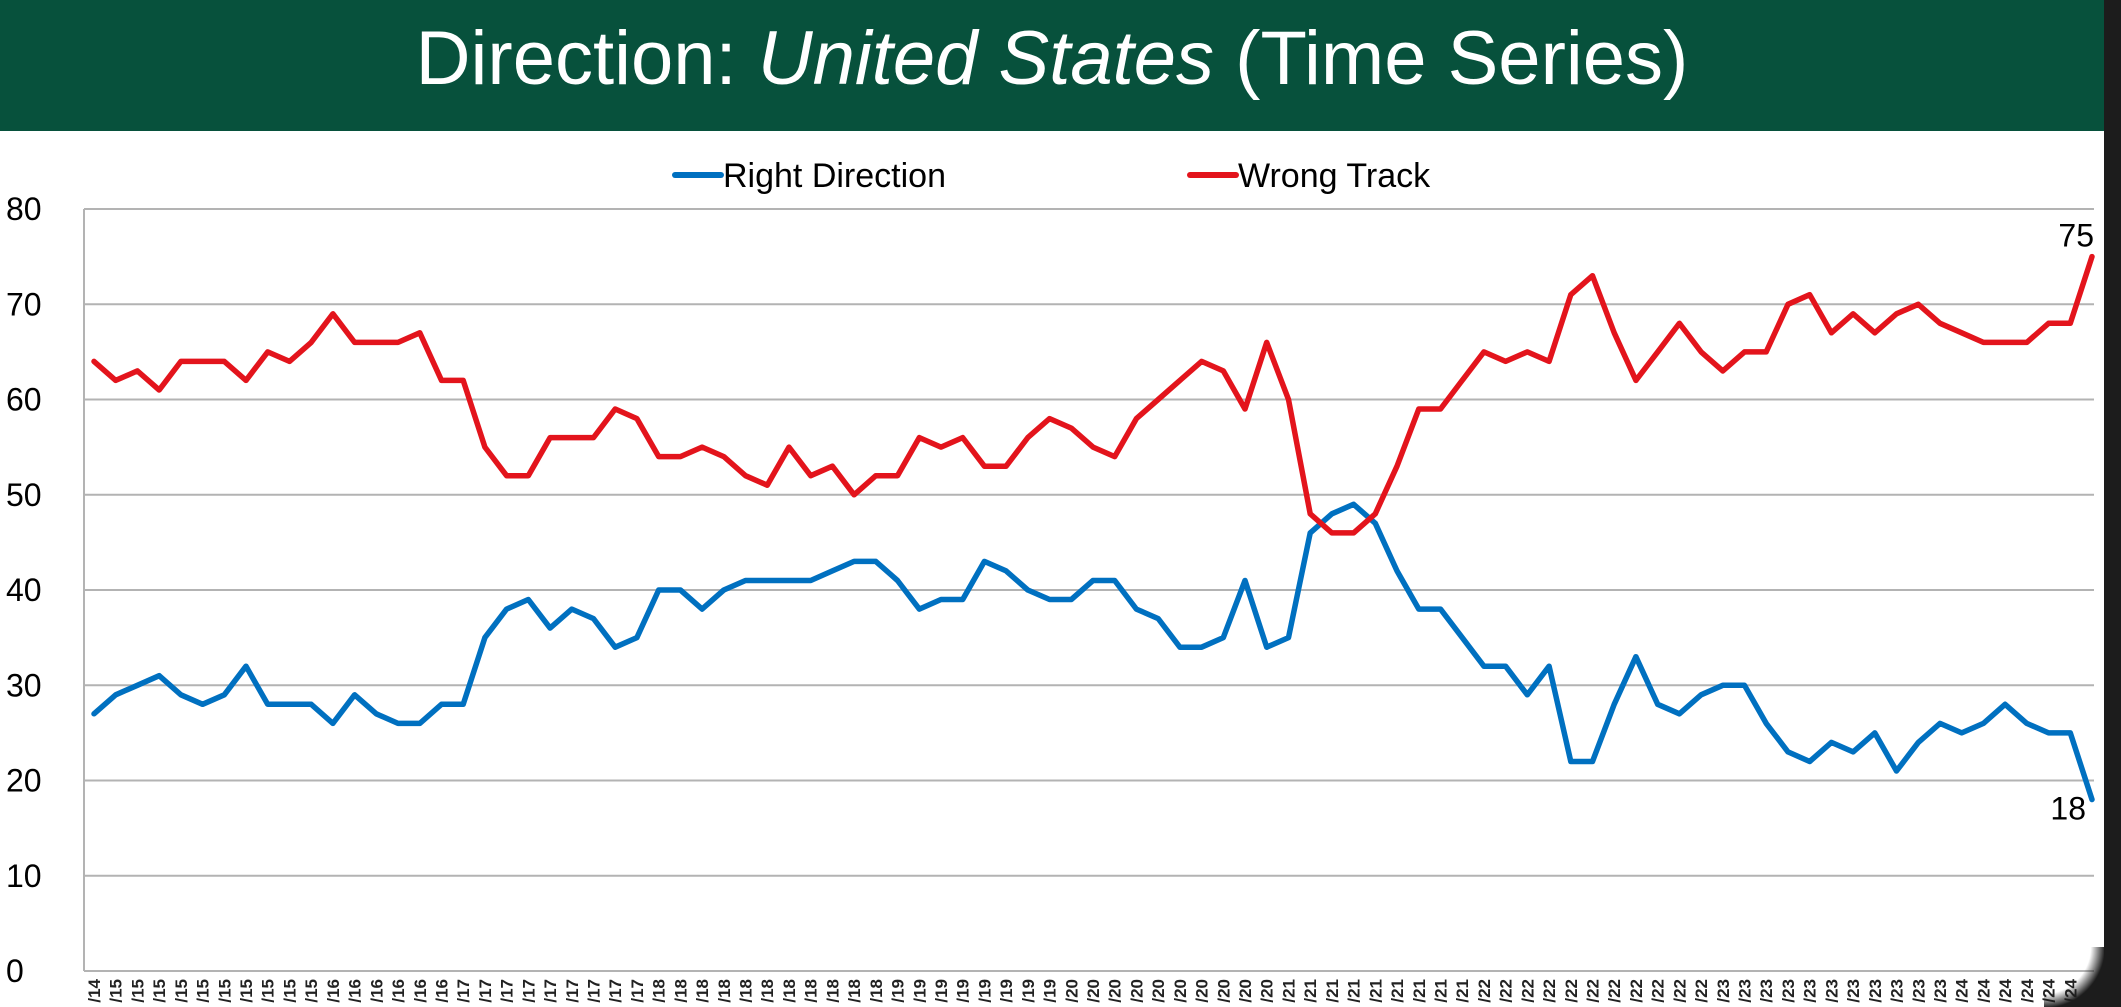 The image size is (2121, 1007). What do you see at coordinates (1051, 176) in the screenshot?
I see `legend: Right Direction Wrong Track` at bounding box center [1051, 176].